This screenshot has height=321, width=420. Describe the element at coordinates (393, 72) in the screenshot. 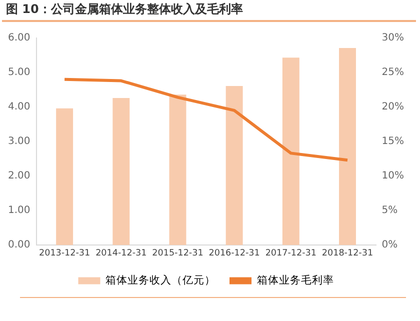

I see `y2-tick-label: 25%` at that location.